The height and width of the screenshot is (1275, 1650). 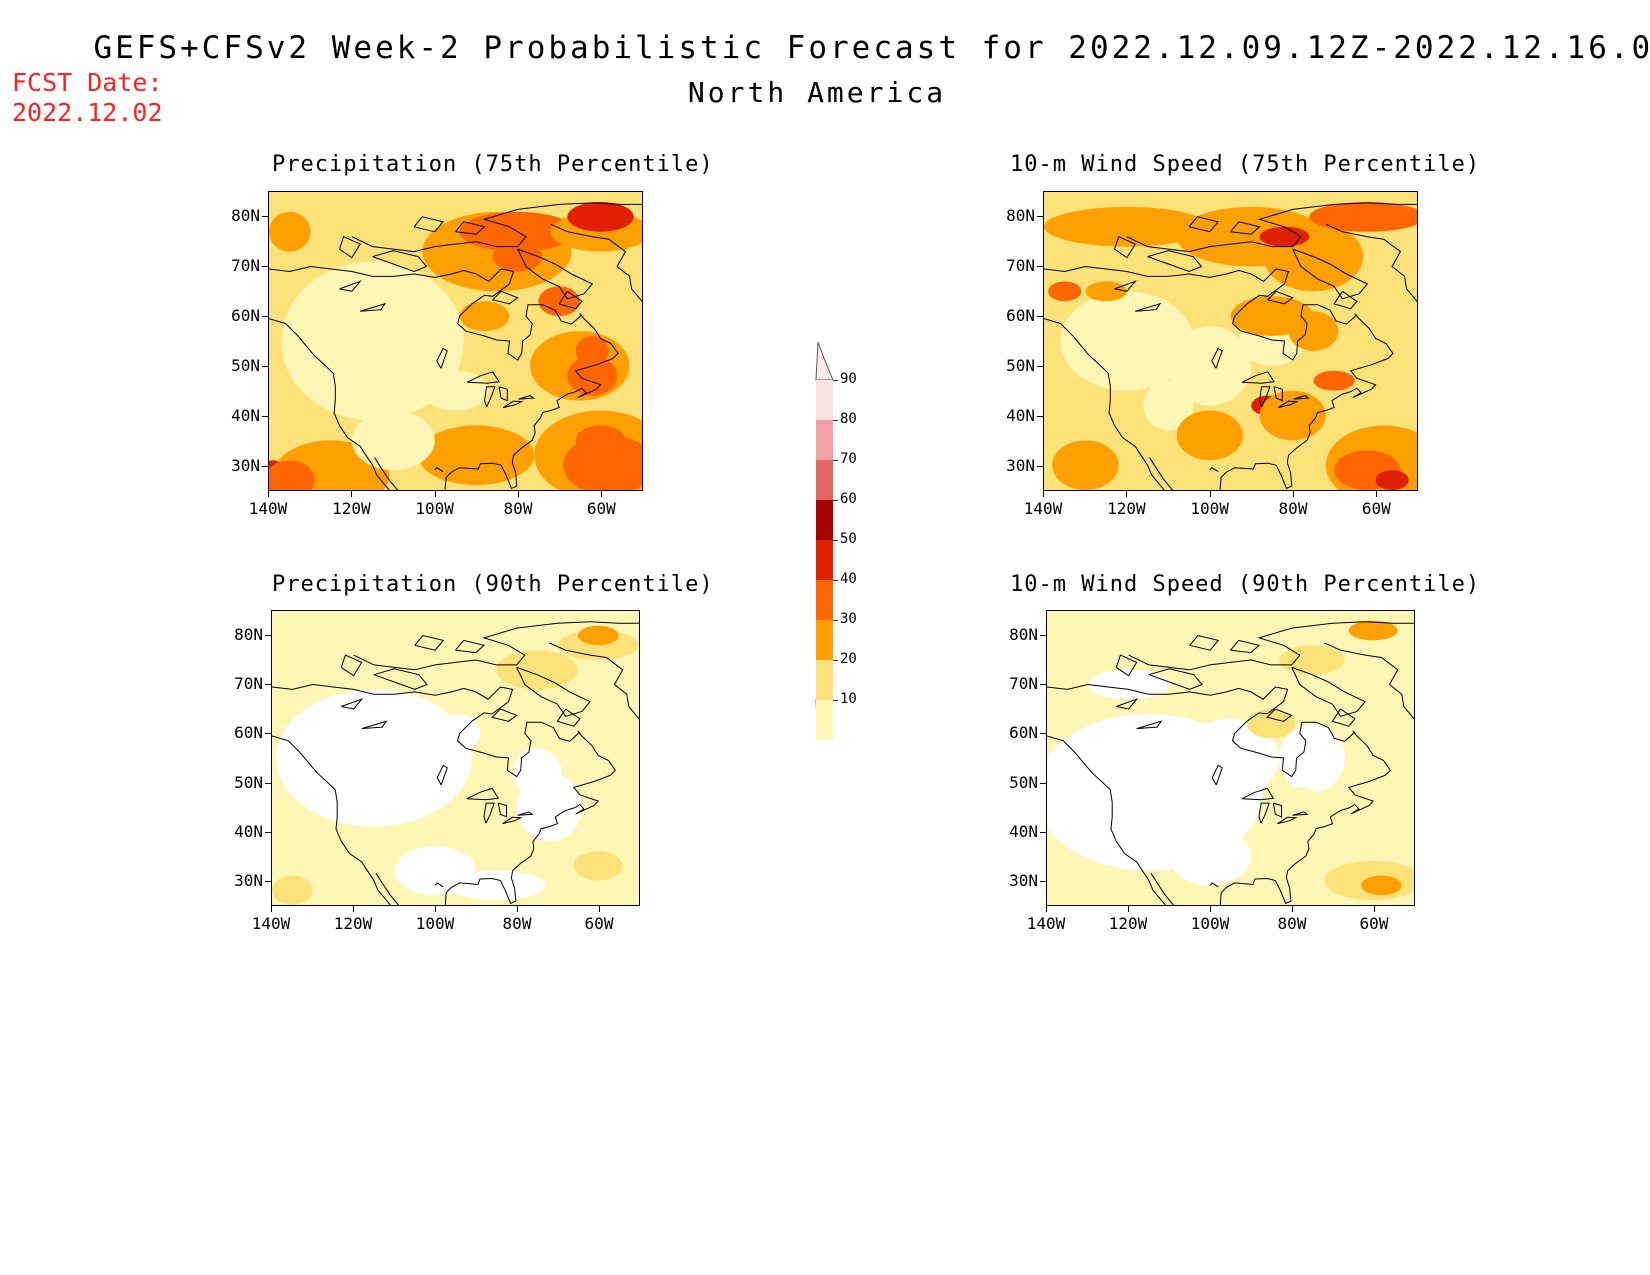 I want to click on lat-tick-label: 70N, so click(x=245, y=265).